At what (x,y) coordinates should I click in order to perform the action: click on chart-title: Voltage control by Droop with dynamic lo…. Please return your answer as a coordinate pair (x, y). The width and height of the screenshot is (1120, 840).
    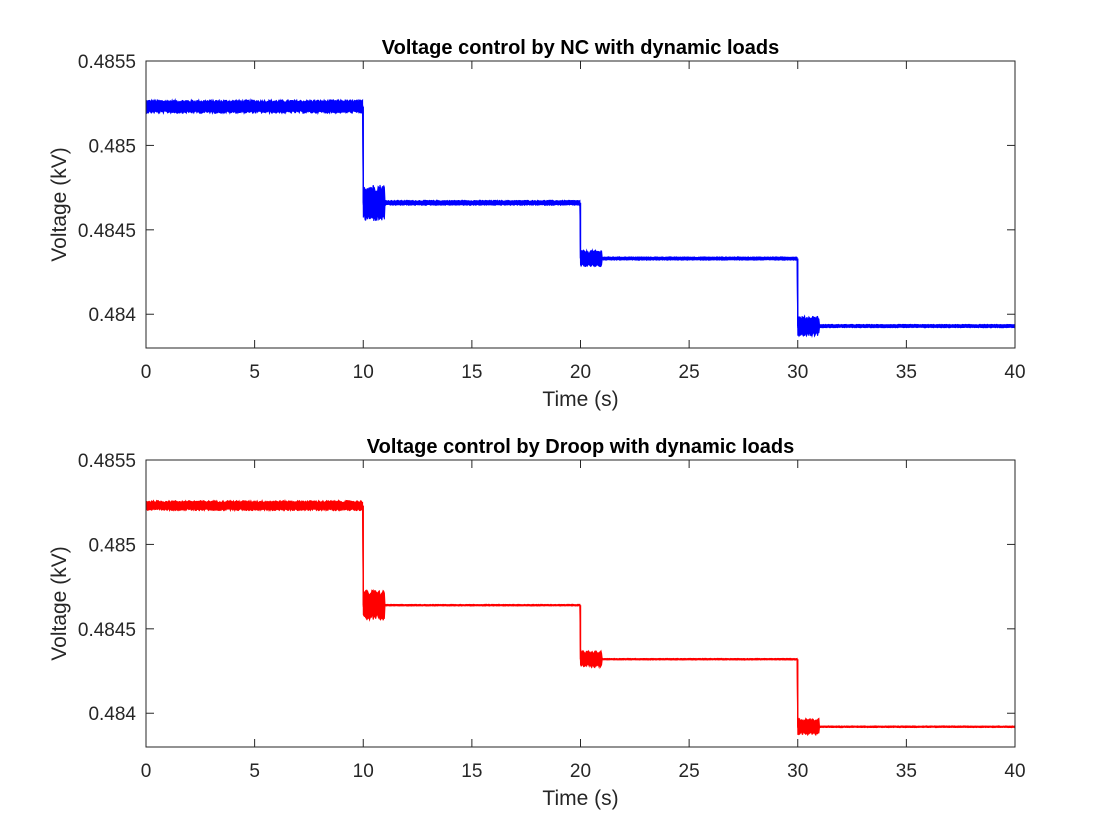
    Looking at the image, I should click on (580, 447).